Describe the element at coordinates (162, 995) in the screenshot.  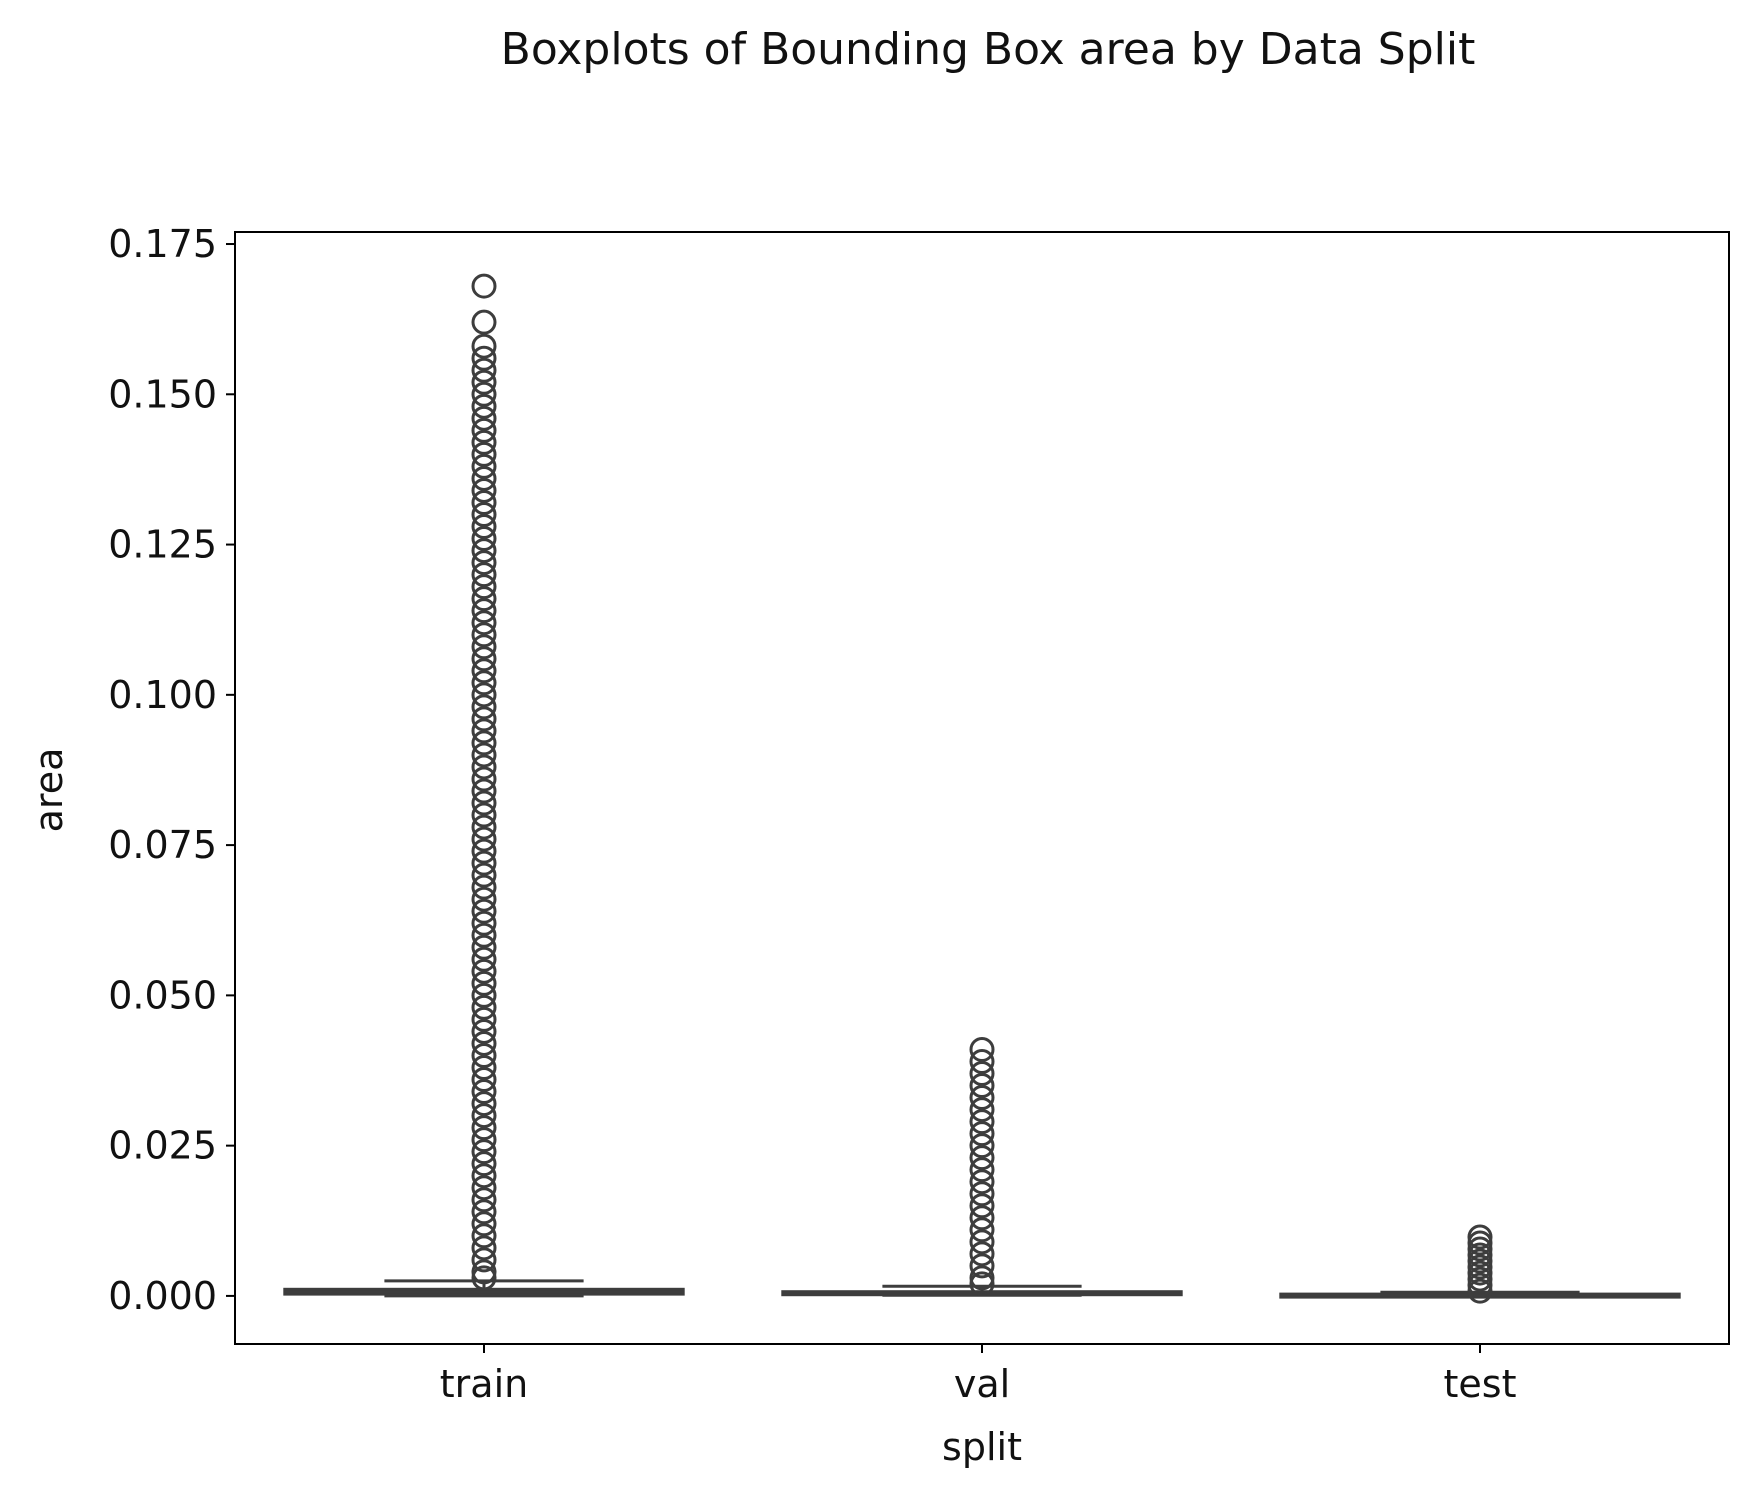
I see `y-tick-label: 0.050` at that location.